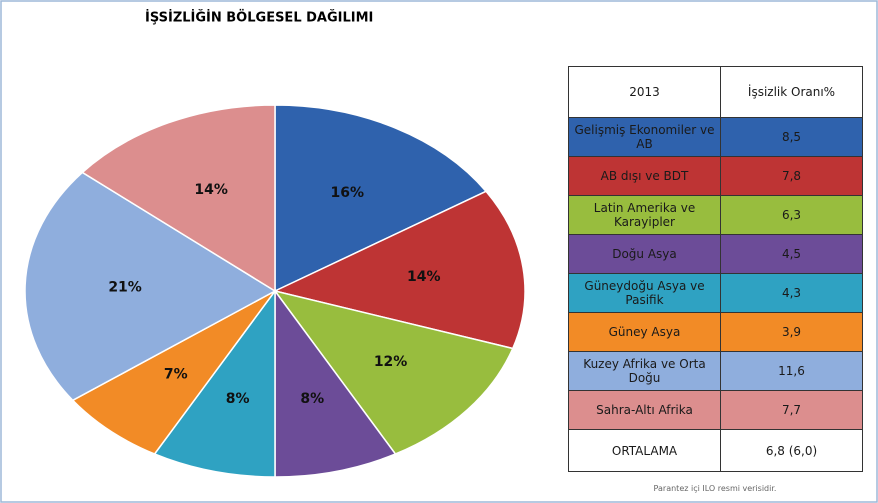  What do you see at coordinates (791, 332) in the screenshot?
I see `rate-cell: 3,9` at bounding box center [791, 332].